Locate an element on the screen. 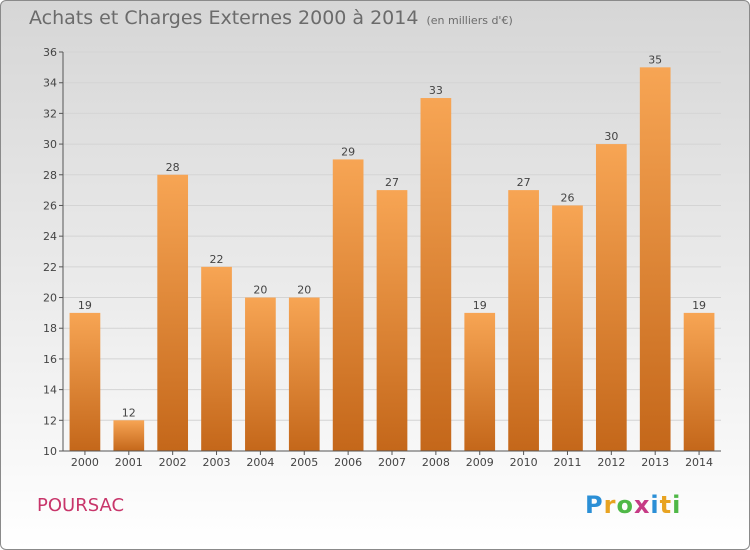  commune-name: POURSAC is located at coordinates (81, 505).